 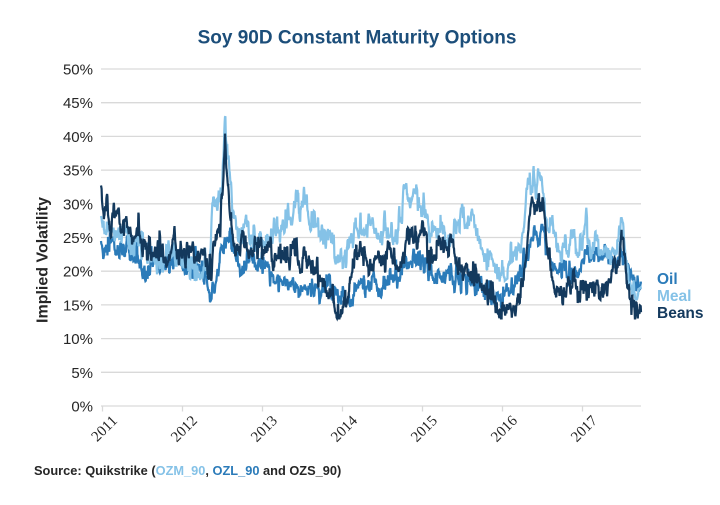 I want to click on svg-text: 20%, so click(x=78, y=272).